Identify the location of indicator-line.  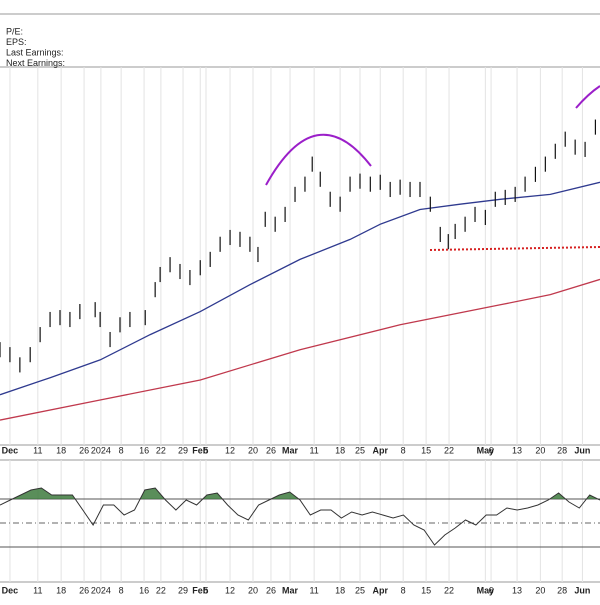
(300, 516).